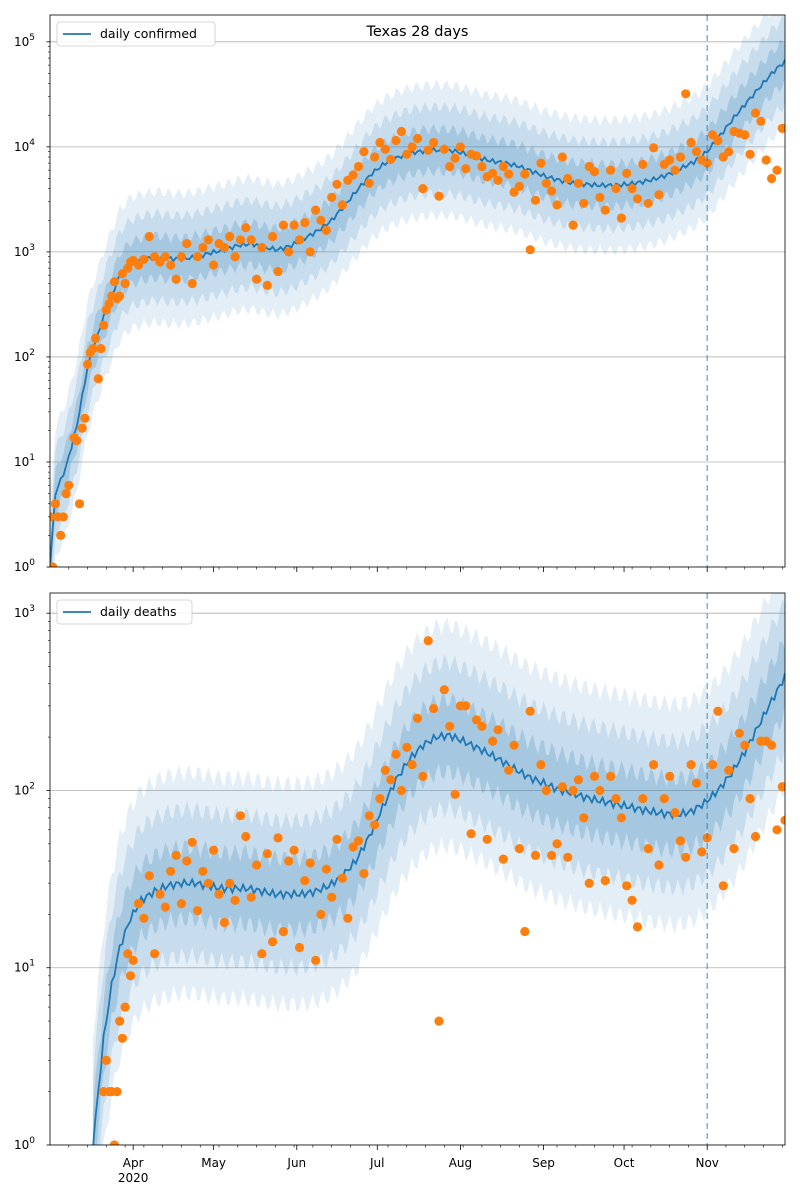 The height and width of the screenshot is (1204, 800). Describe the element at coordinates (32, 609) in the screenshot. I see `deaths-ytick-exp: 3` at that location.